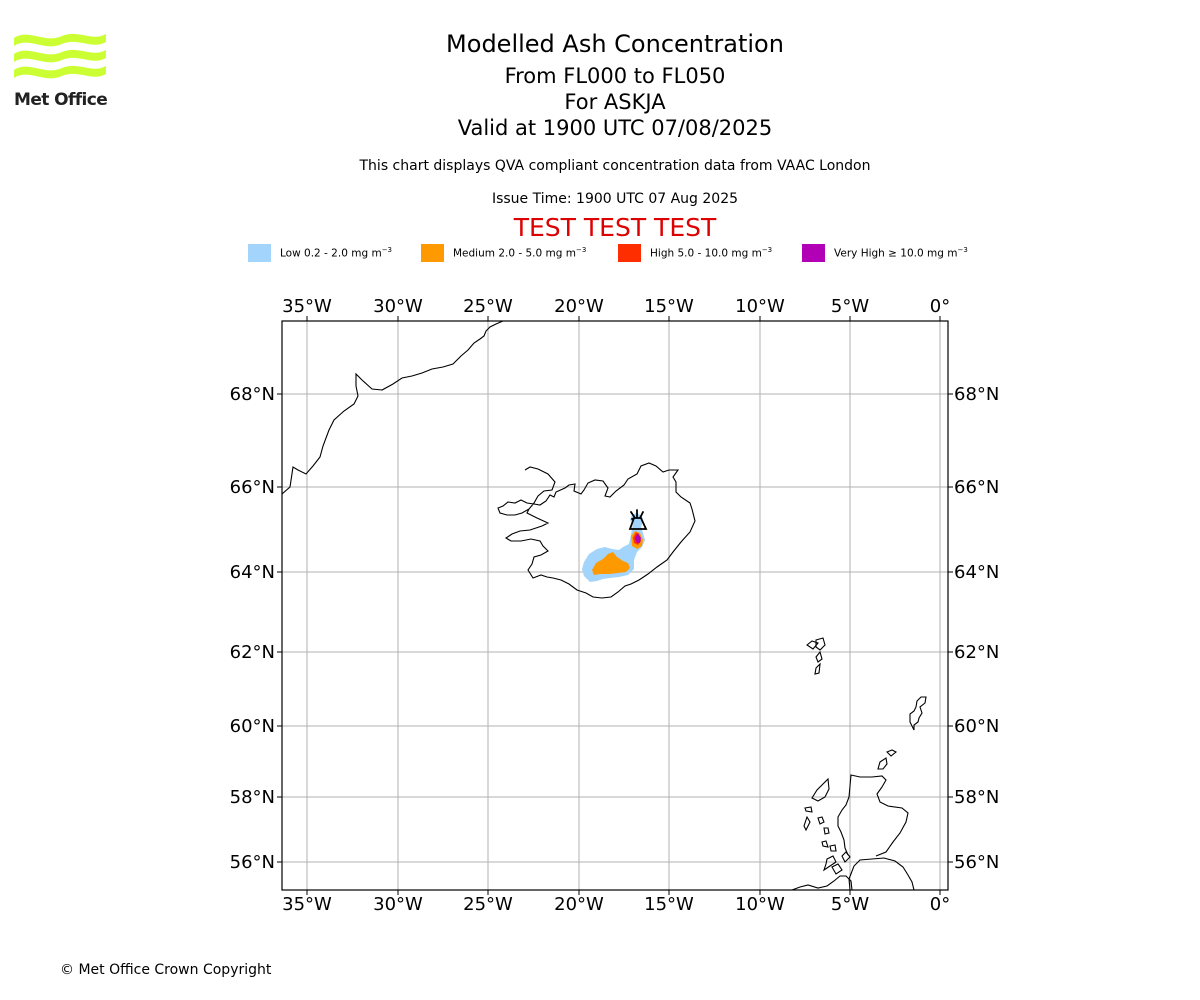 The height and width of the screenshot is (1000, 1200). I want to click on hebrides-islands, so click(827, 826).